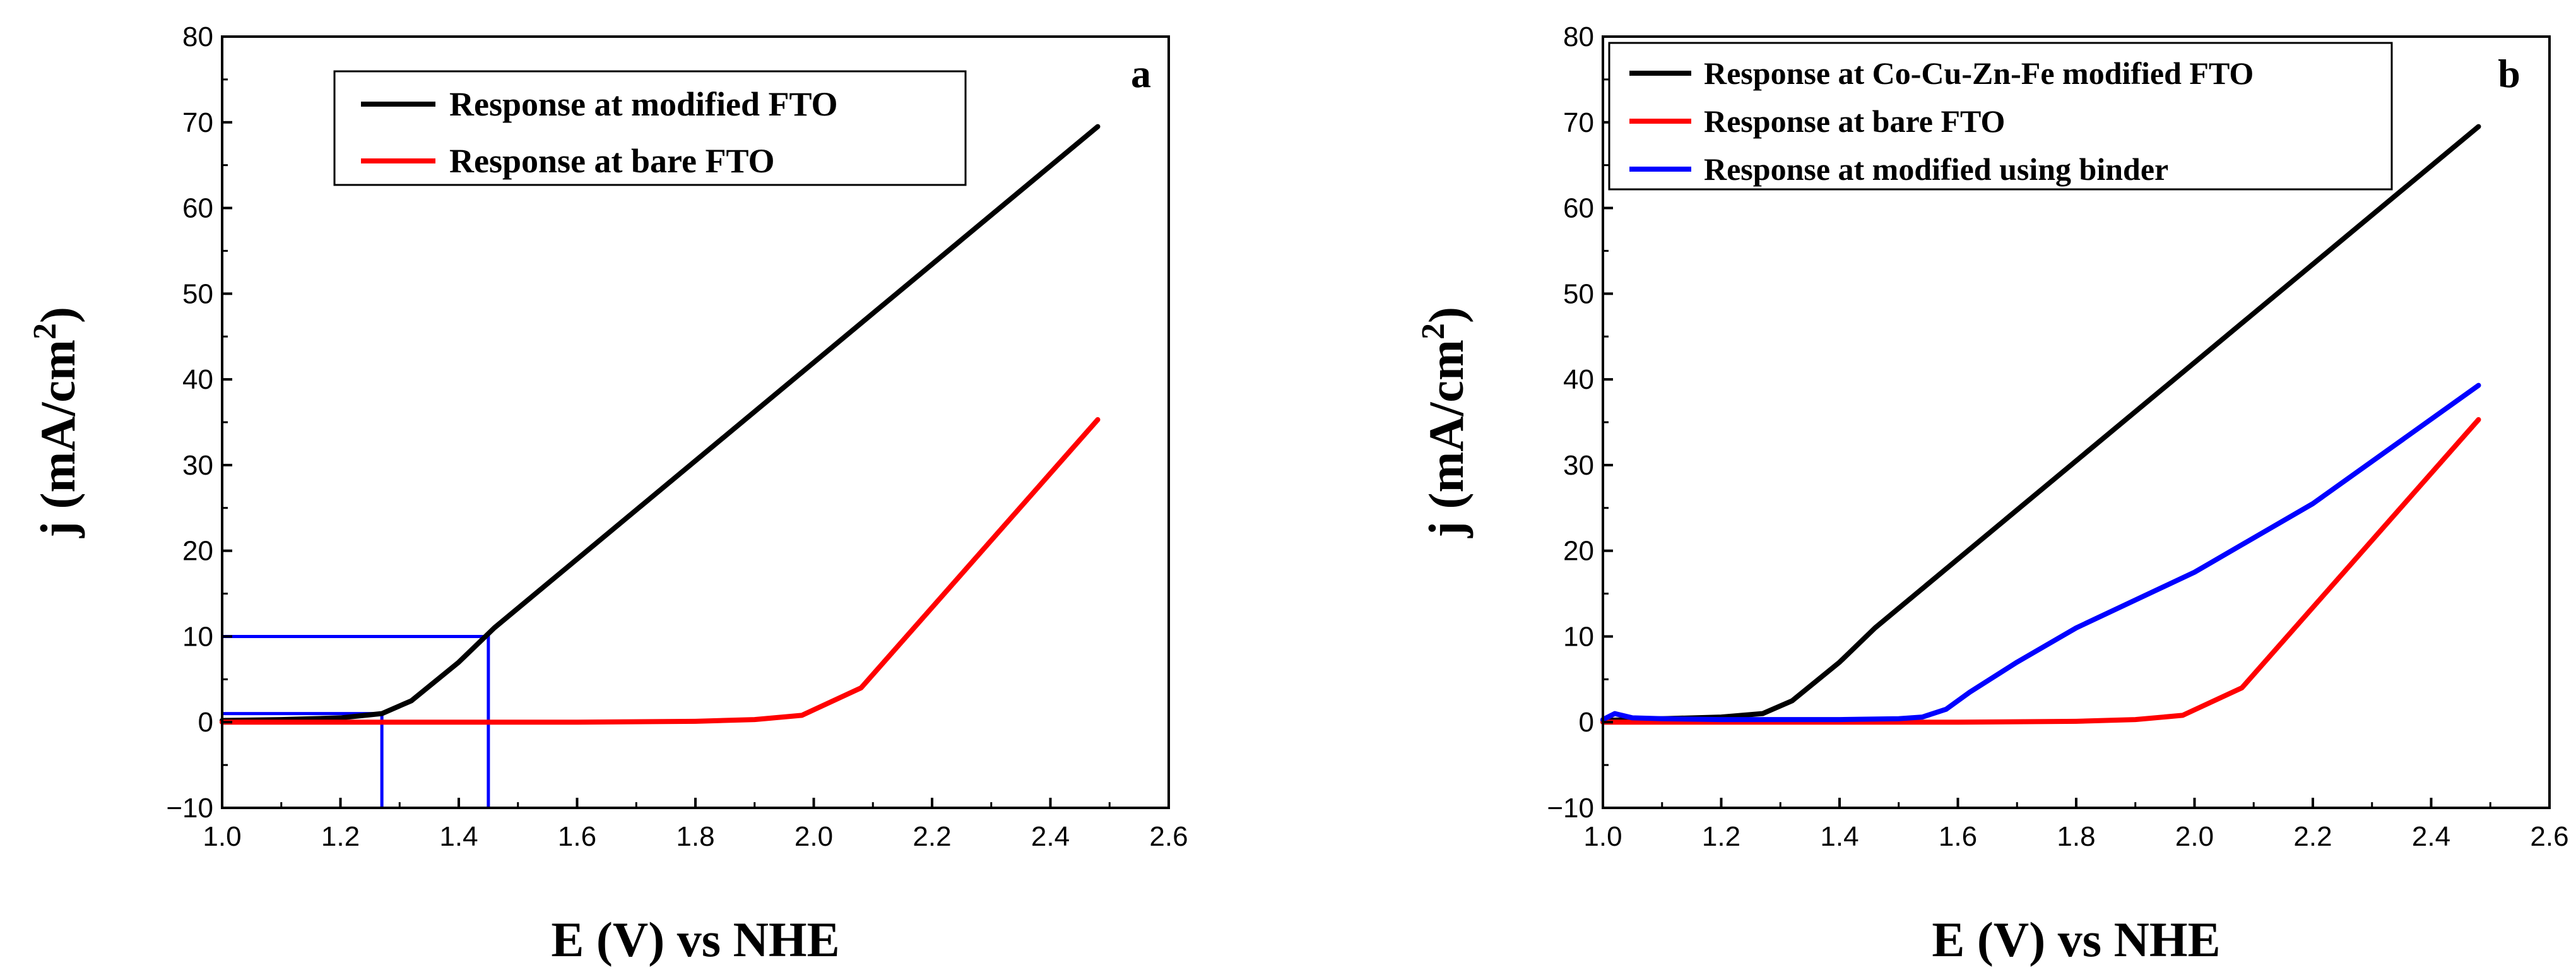 Image resolution: width=2576 pixels, height=977 pixels. What do you see at coordinates (2194, 836) in the screenshot?
I see `panel-b-x-tick-label: 2.0` at bounding box center [2194, 836].